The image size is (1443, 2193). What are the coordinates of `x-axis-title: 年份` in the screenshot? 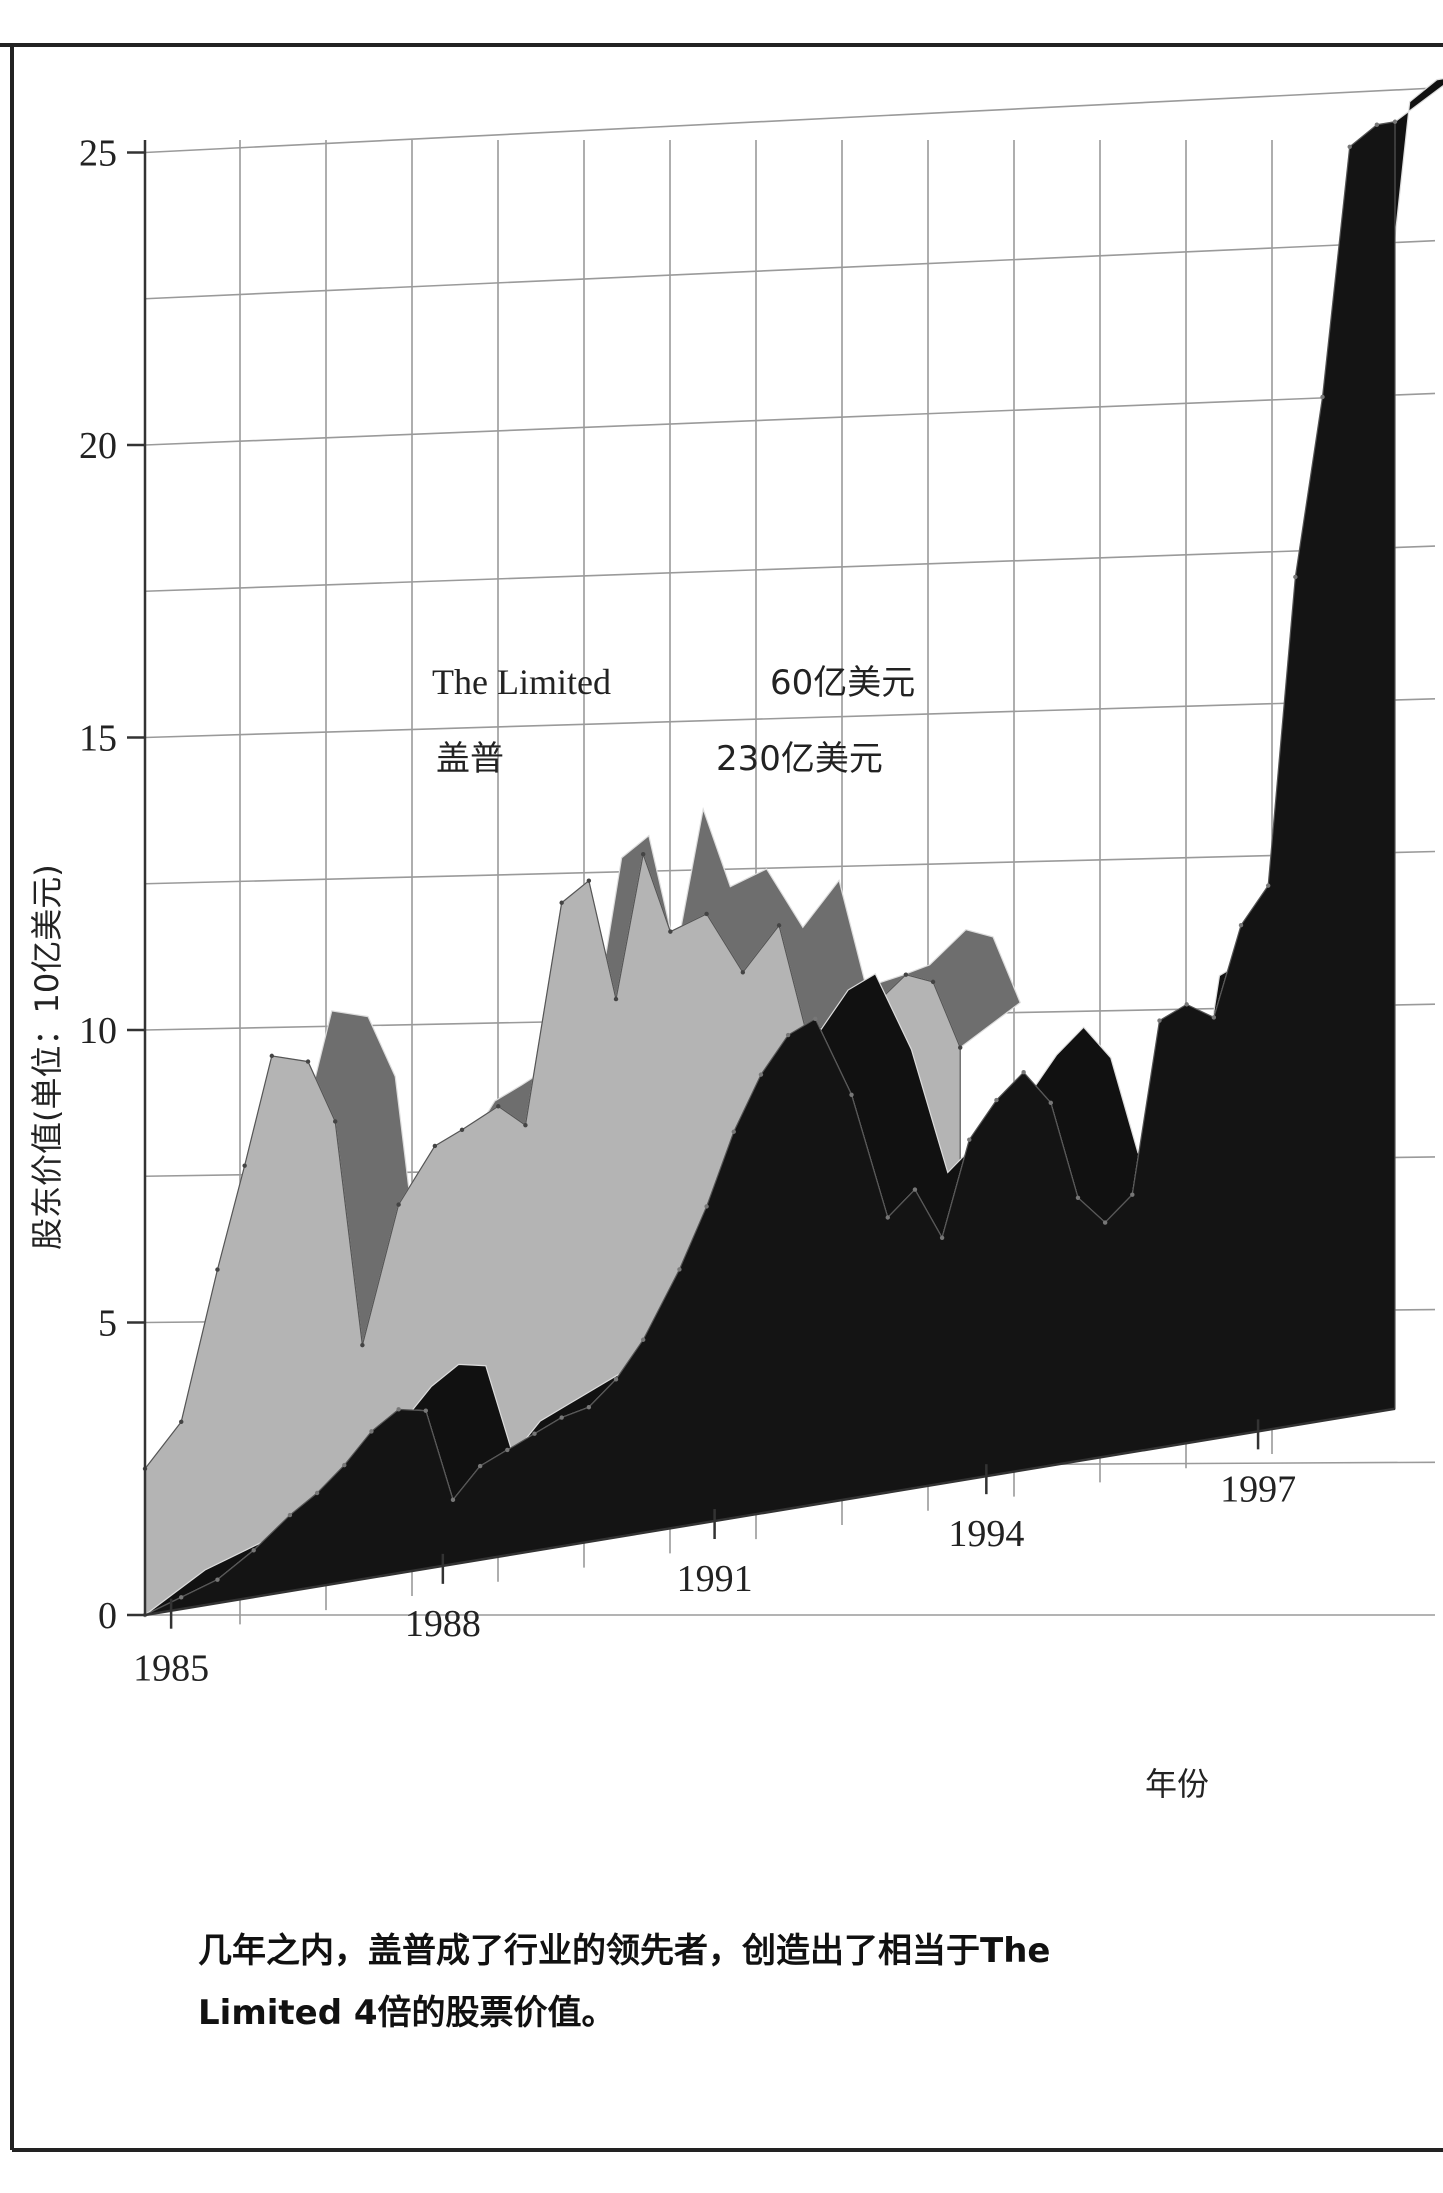 It's located at (1177, 1784).